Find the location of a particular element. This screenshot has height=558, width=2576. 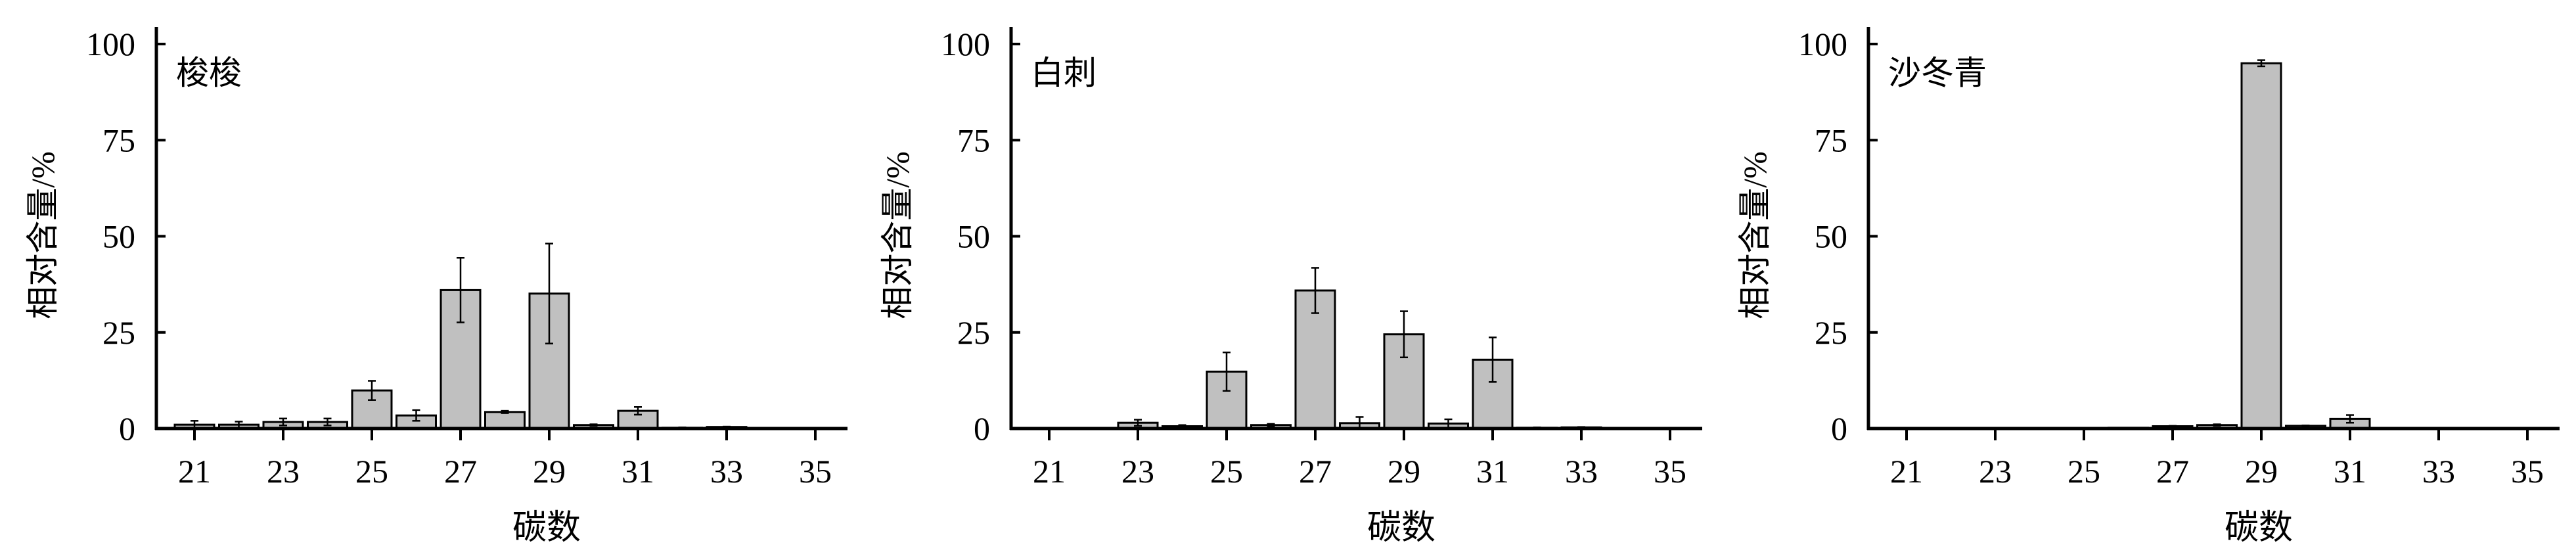

panel-title: 白刺 is located at coordinates (1063, 73).